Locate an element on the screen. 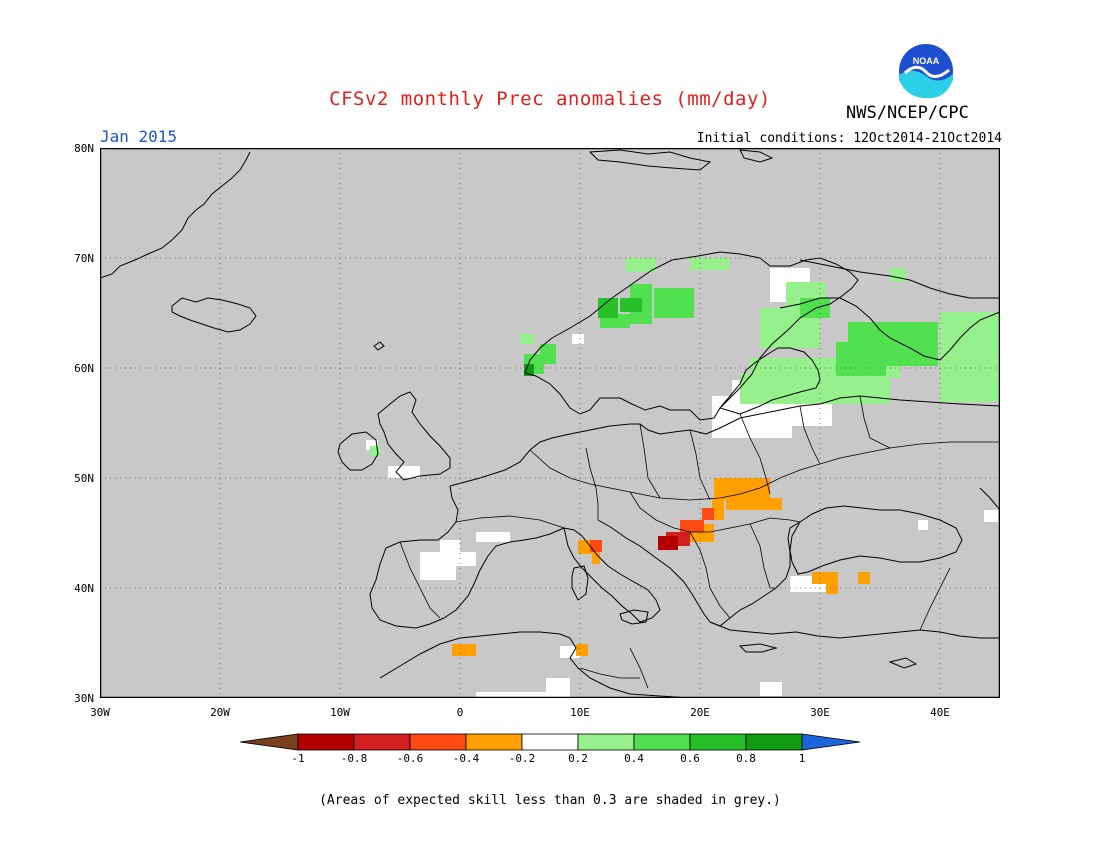 The image size is (1100, 850). svalbard-coast is located at coordinates (650, 160).